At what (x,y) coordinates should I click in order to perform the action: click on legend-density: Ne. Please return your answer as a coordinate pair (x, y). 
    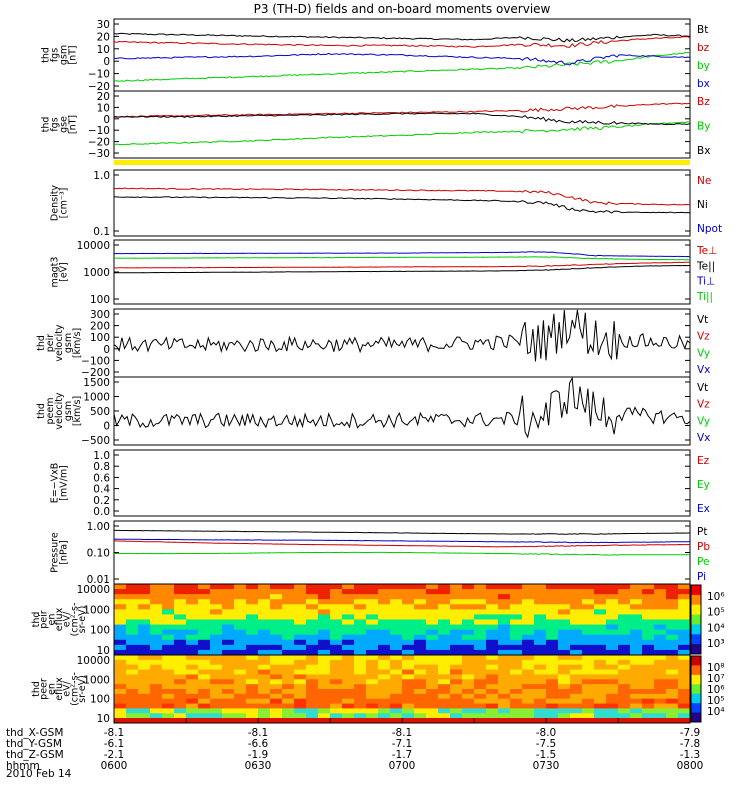
    Looking at the image, I should click on (704, 181).